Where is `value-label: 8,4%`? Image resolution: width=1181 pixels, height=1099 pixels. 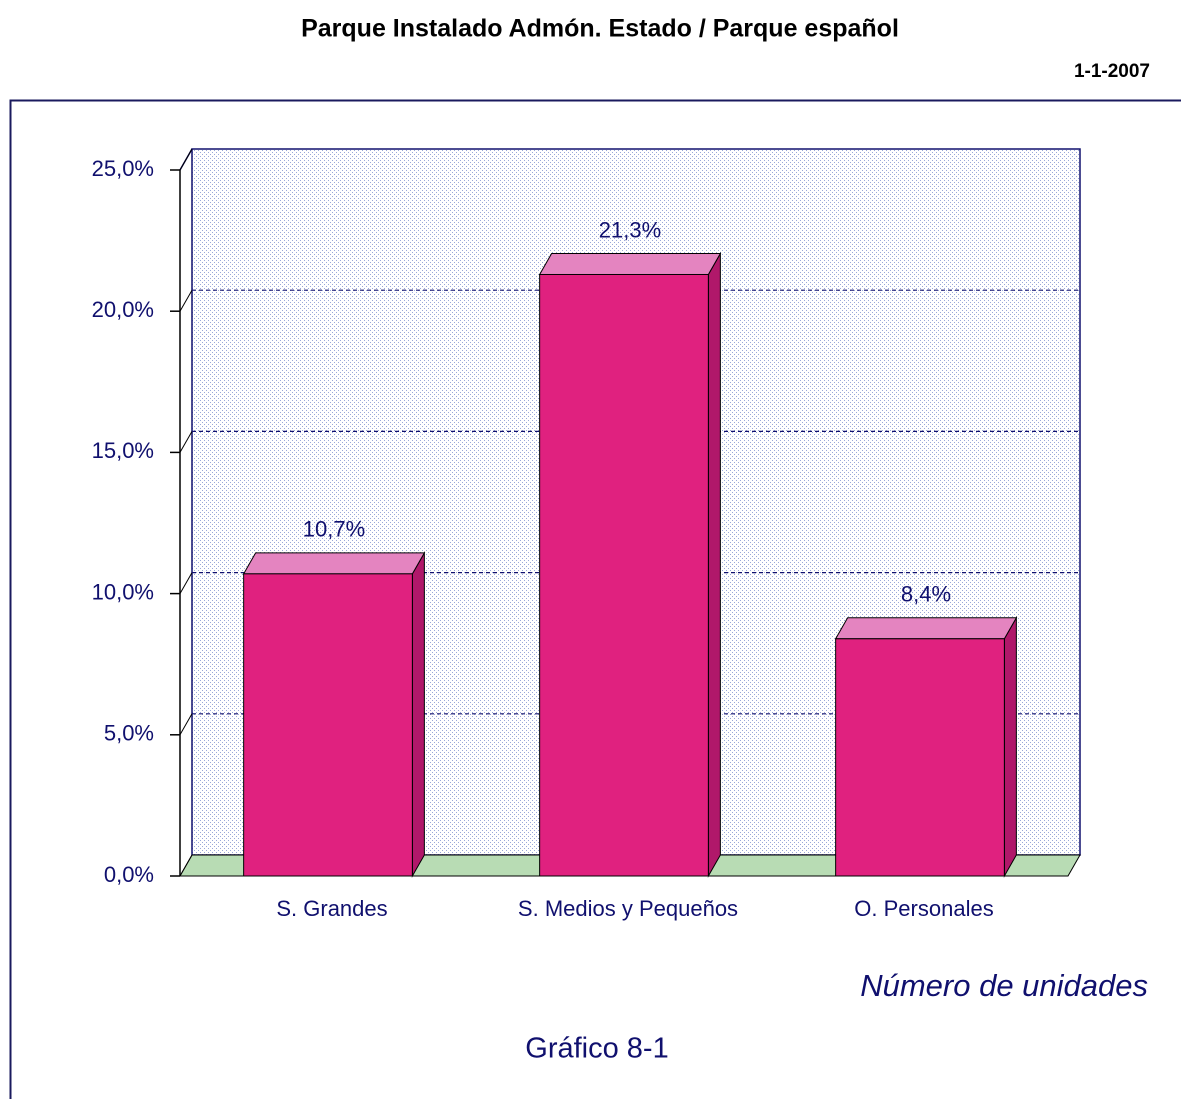
value-label: 8,4% is located at coordinates (926, 594).